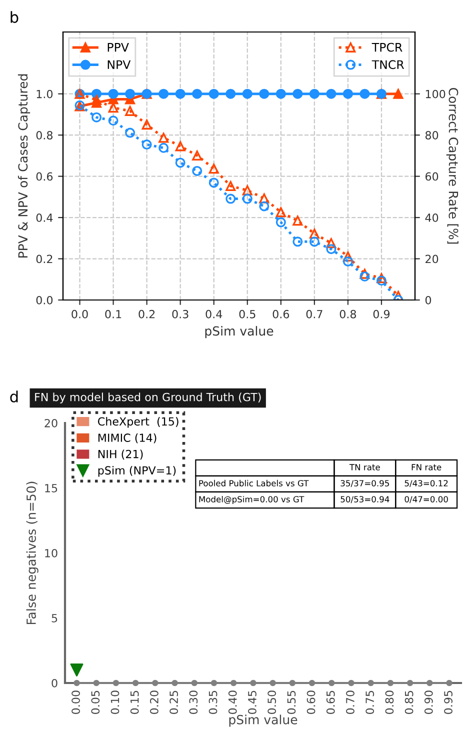  I want to click on x-tick-label: 0.5, so click(247, 314).